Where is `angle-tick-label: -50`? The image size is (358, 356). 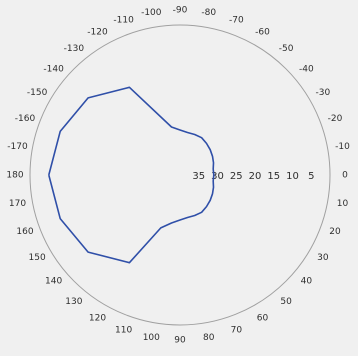
angle-tick-label: -50 is located at coordinates (286, 49).